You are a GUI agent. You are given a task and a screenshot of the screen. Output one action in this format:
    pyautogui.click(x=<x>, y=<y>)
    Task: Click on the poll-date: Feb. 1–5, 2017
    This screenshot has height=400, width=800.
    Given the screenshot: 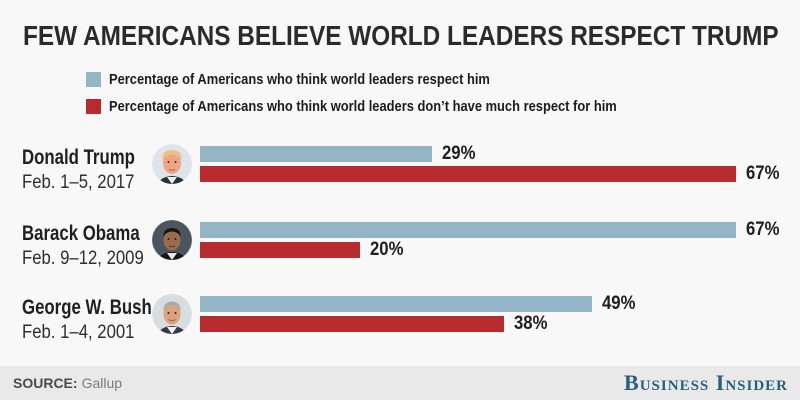 What is the action you would take?
    pyautogui.click(x=78, y=182)
    